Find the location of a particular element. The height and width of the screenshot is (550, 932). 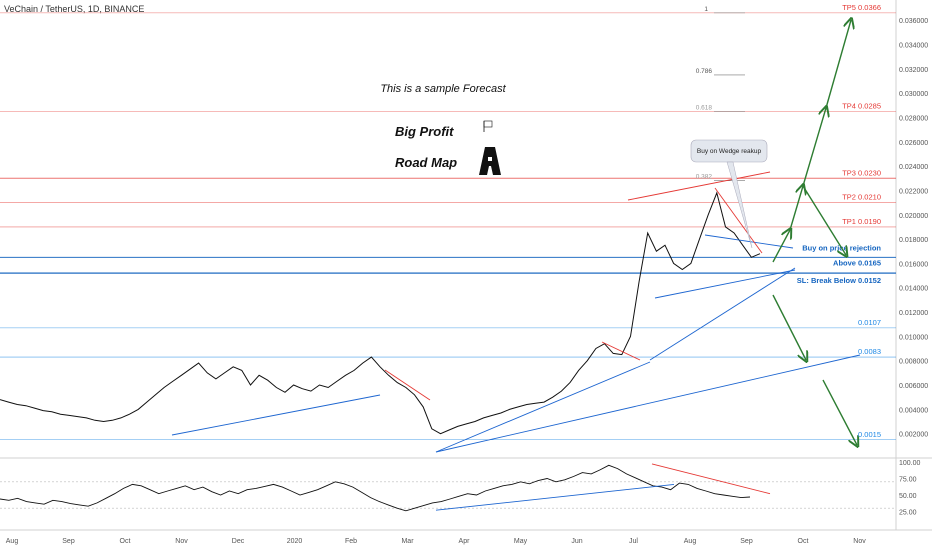

x-tick-label: May is located at coordinates (521, 541).